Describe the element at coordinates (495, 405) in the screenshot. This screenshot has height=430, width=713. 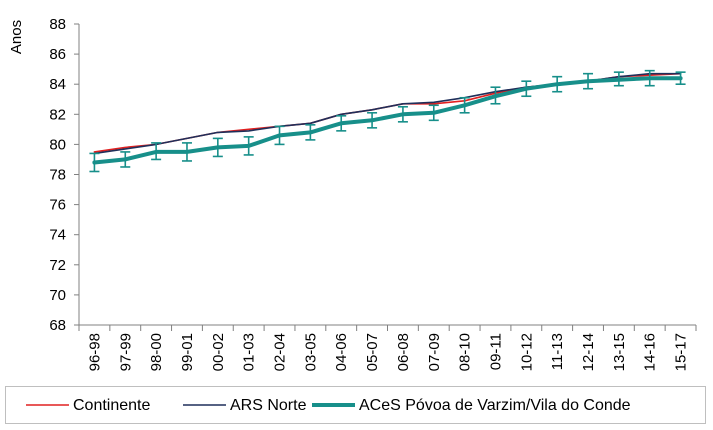
I see `legend-label: ACeS Póvoa de Varzim/Vila do Conde` at that location.